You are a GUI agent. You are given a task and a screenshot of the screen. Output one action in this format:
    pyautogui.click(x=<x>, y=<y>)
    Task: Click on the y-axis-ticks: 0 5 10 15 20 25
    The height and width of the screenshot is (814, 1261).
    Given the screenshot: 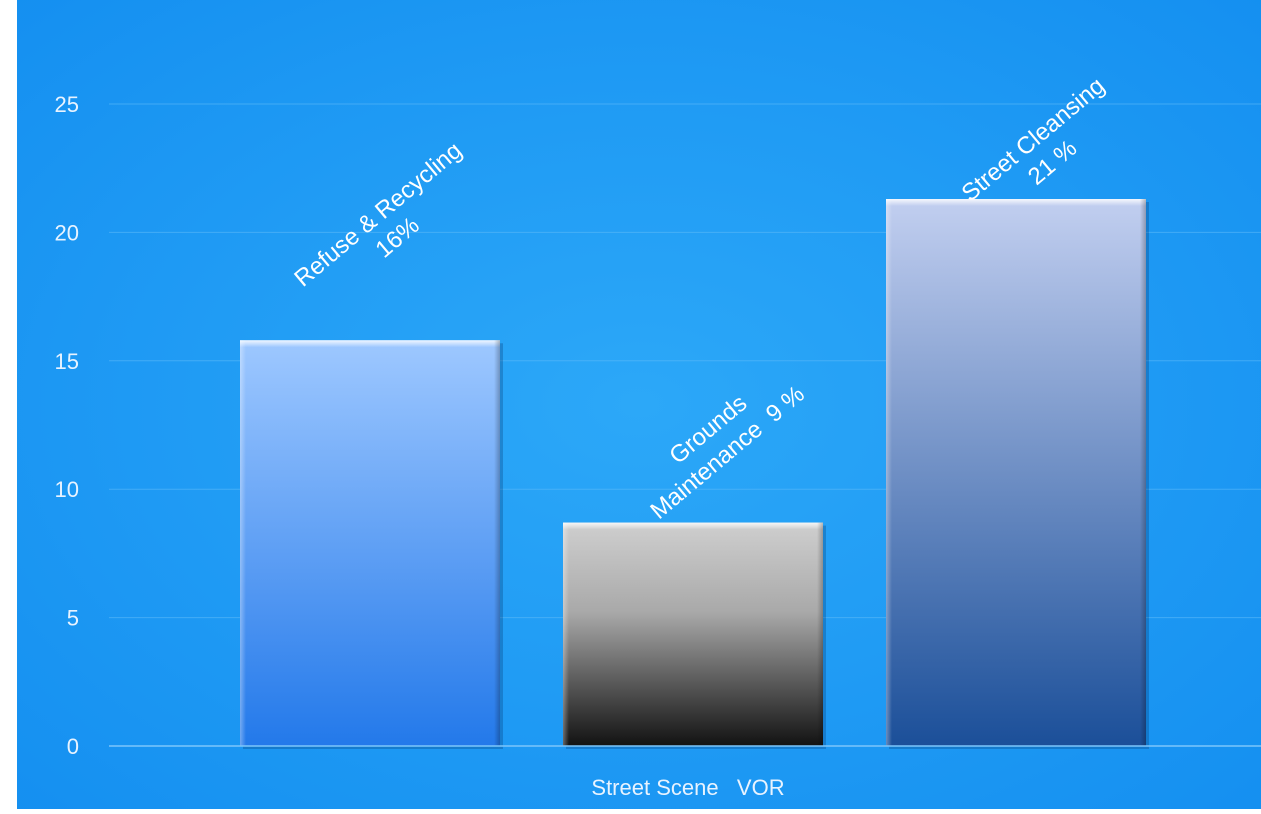 What is the action you would take?
    pyautogui.click(x=67, y=425)
    